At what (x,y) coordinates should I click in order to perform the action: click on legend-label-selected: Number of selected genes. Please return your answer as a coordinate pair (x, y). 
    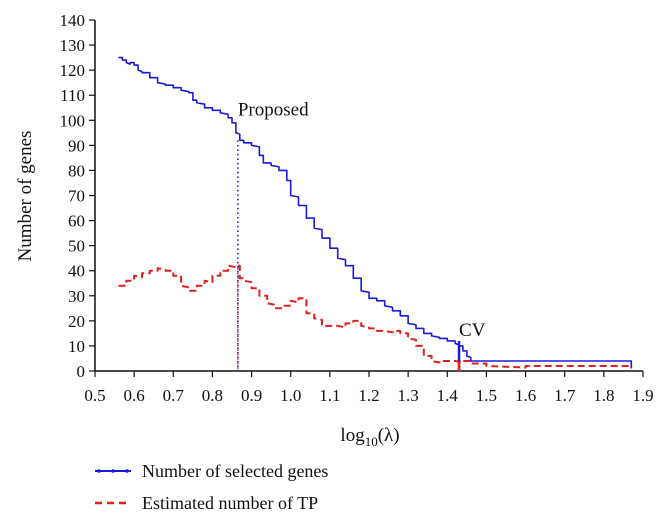
    Looking at the image, I should click on (235, 471).